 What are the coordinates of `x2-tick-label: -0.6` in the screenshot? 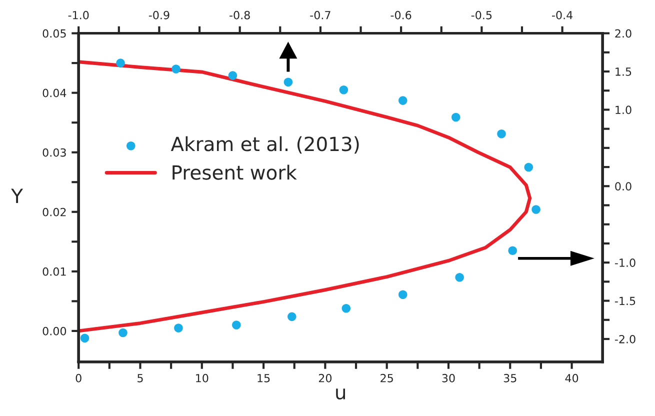 It's located at (401, 15).